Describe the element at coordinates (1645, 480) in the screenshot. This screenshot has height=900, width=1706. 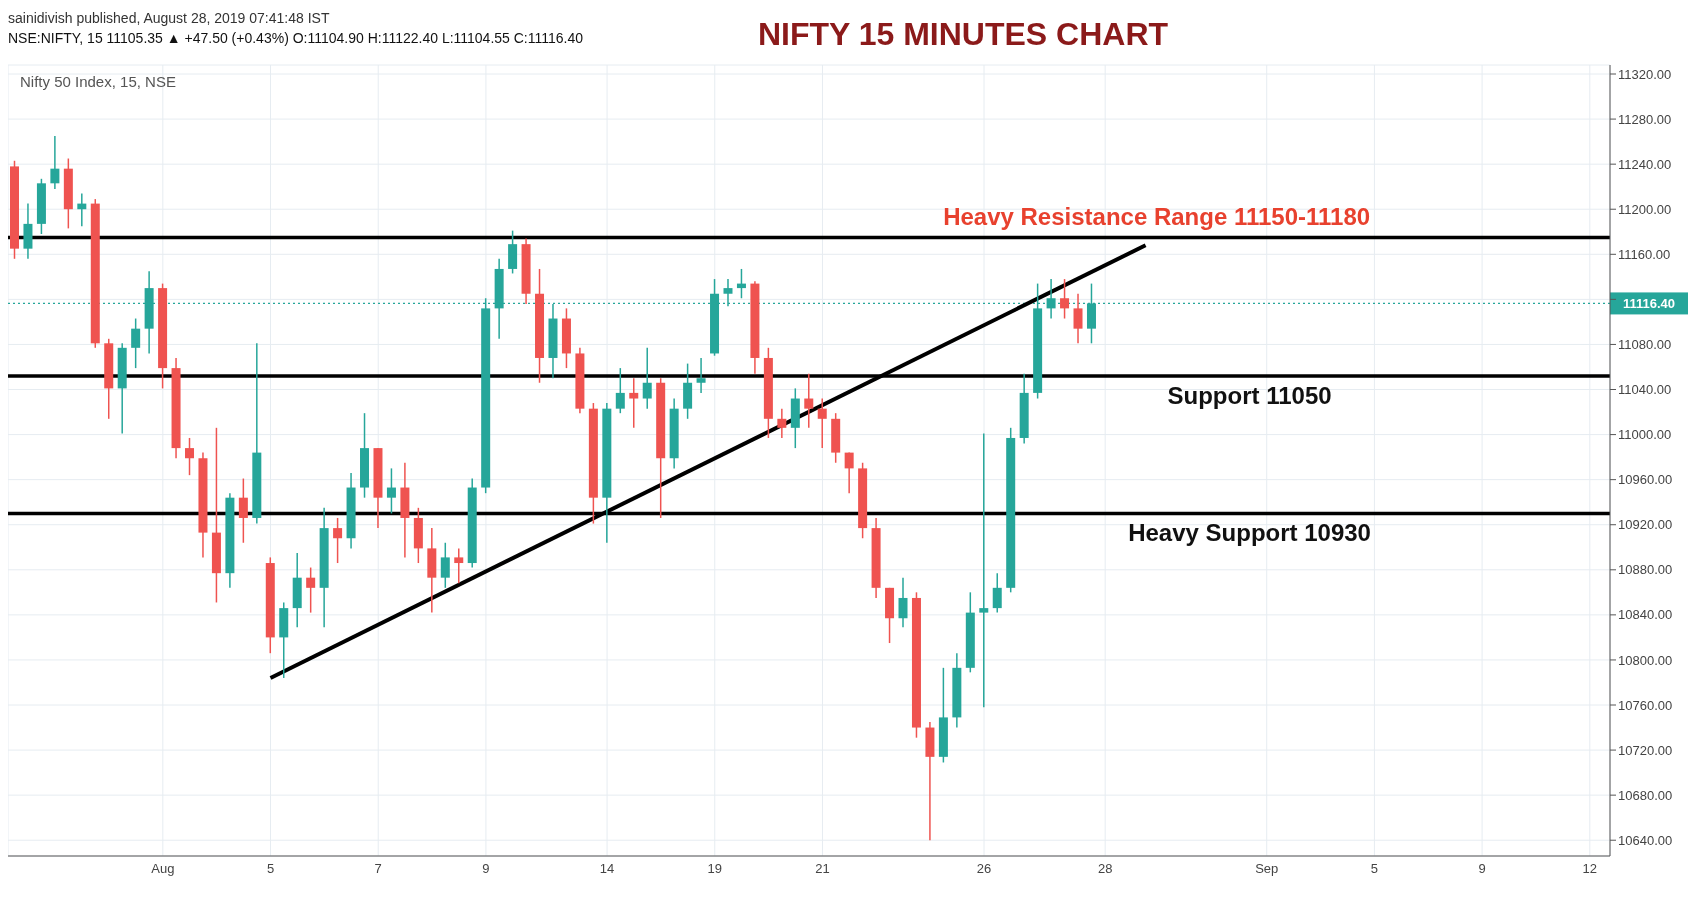
I see `y-tick-label: 10960.00` at that location.